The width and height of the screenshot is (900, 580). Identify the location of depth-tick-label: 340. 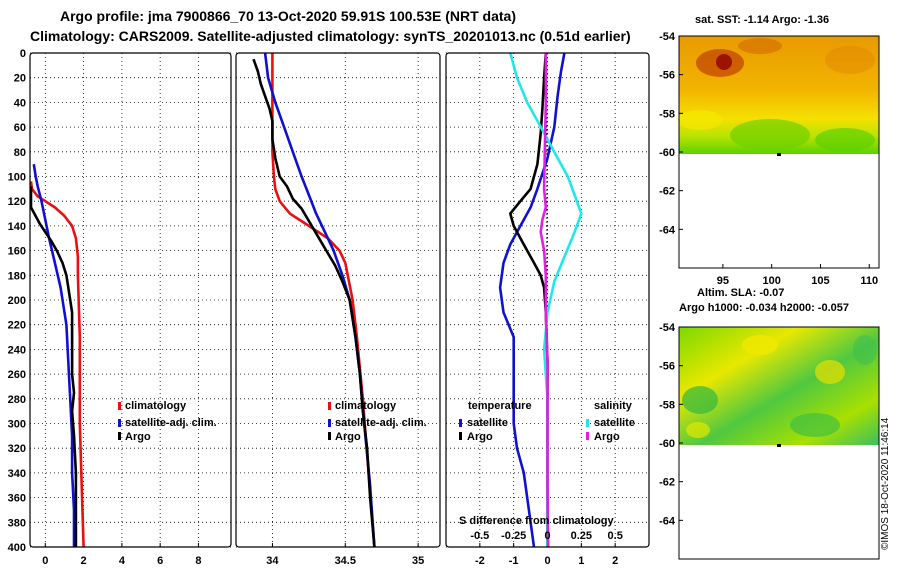
(17, 474).